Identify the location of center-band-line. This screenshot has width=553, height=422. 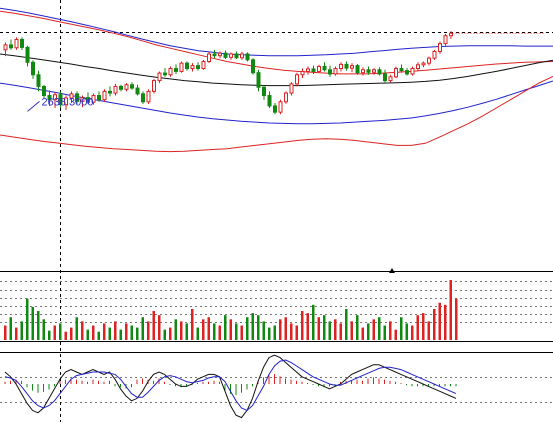
(276, 70).